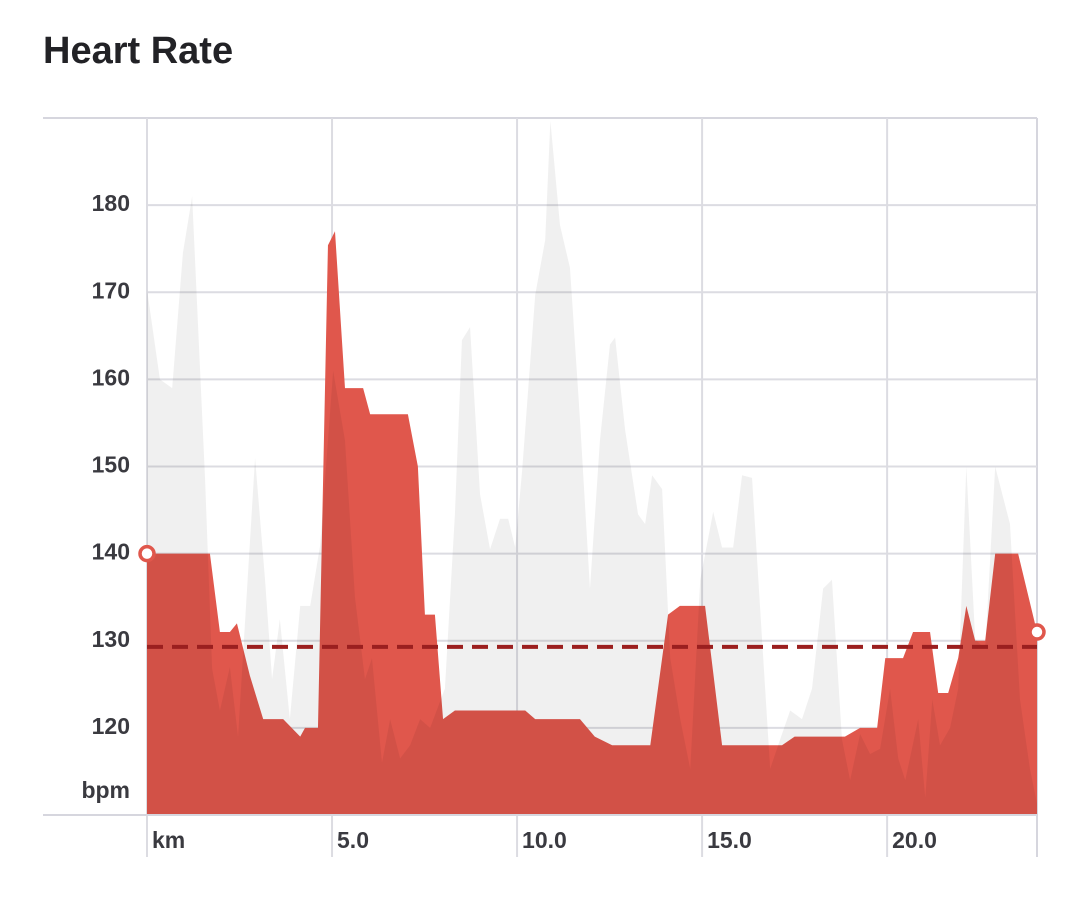 This screenshot has height=909, width=1080. Describe the element at coordinates (544, 840) in the screenshot. I see `x-tick-label: 10.0` at that location.